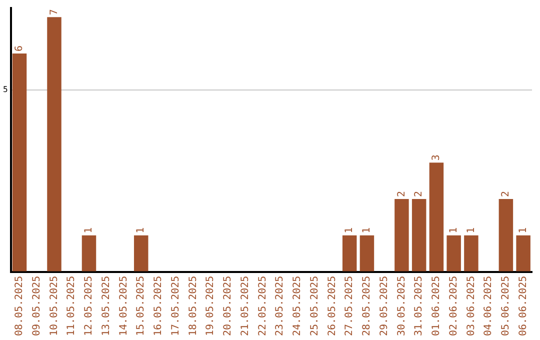 The width and height of the screenshot is (540, 340). I want to click on x-tick-label: 26.05.2025, so click(332, 306).